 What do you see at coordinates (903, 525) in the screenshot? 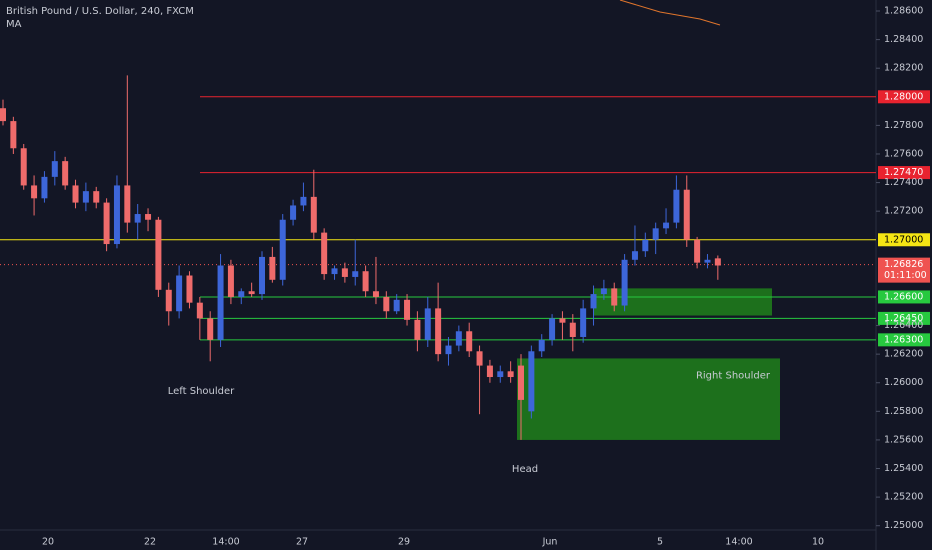
I see `y-tick-label: 1.25000` at bounding box center [903, 525].